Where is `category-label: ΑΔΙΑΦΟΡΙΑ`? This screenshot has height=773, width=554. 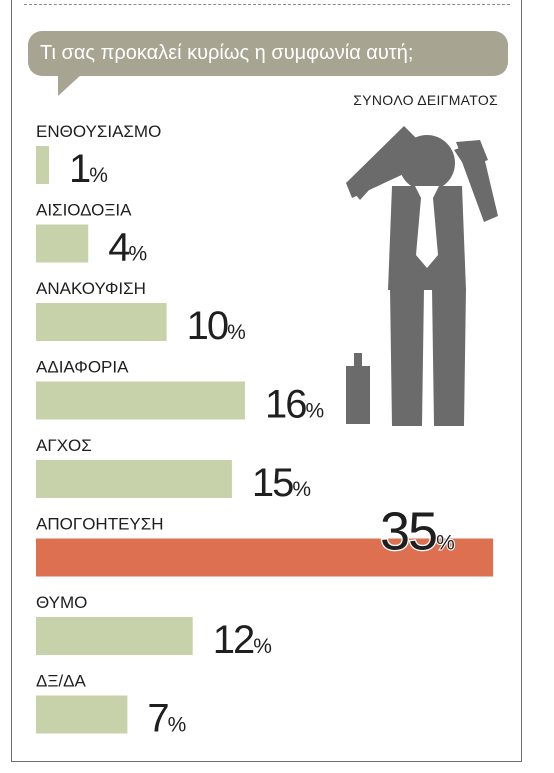 category-label: ΑΔΙΑΦΟΡΙΑ is located at coordinates (82, 367).